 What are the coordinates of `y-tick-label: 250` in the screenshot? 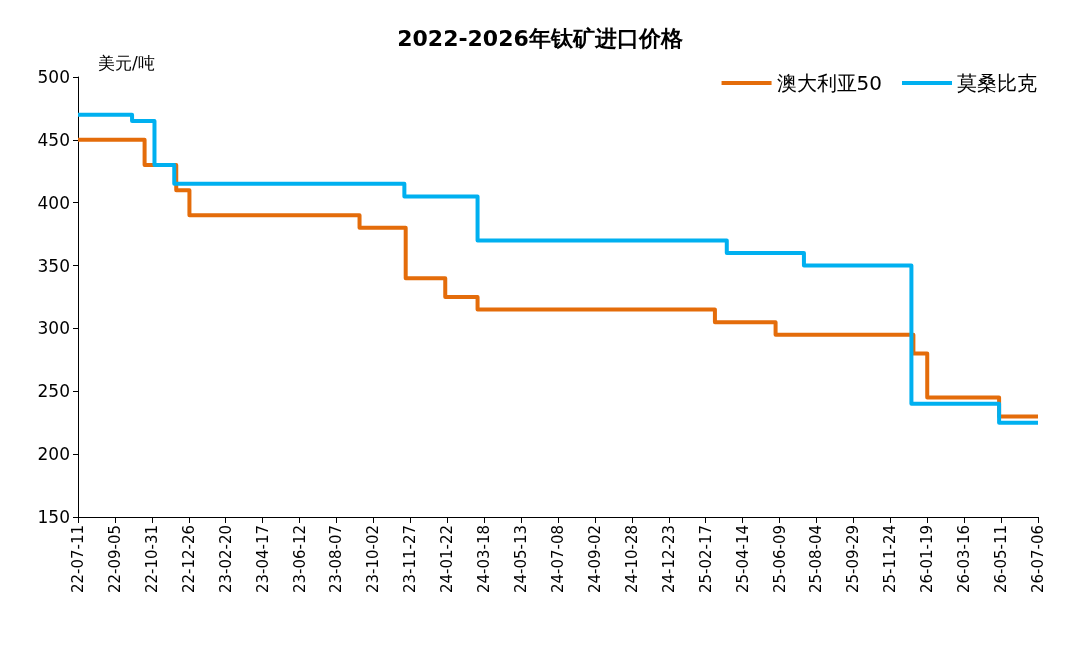 It's located at (53, 391).